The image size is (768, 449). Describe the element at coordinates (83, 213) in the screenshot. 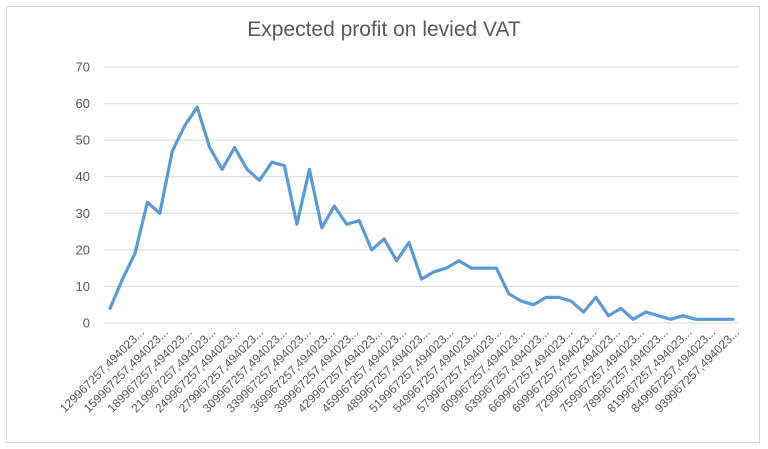

I see `y-tick-label: 30` at that location.